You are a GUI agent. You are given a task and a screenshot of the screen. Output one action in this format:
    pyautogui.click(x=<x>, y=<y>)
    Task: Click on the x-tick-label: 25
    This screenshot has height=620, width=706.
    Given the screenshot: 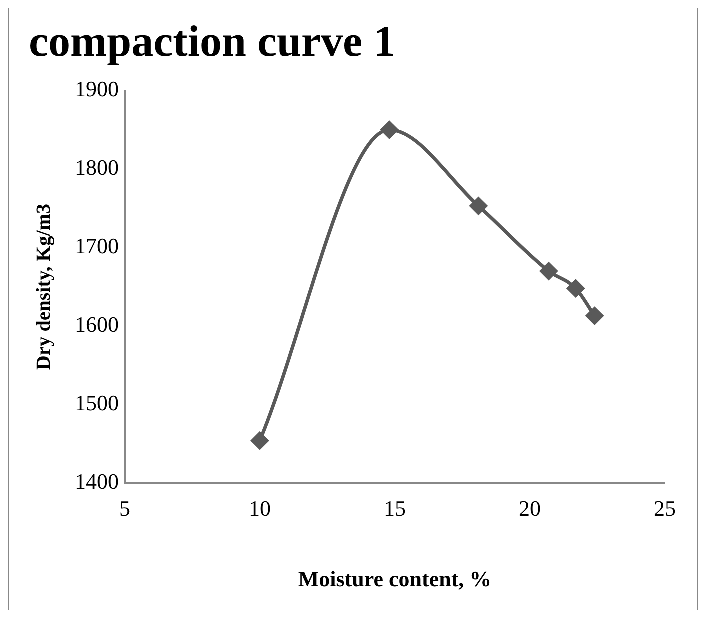 What is the action you would take?
    pyautogui.click(x=665, y=509)
    